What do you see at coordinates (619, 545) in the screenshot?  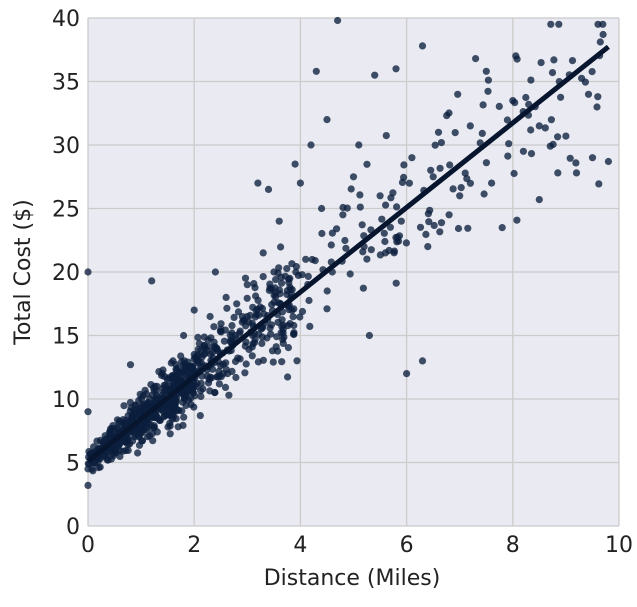 I see `x-tick-label: 10` at bounding box center [619, 545].